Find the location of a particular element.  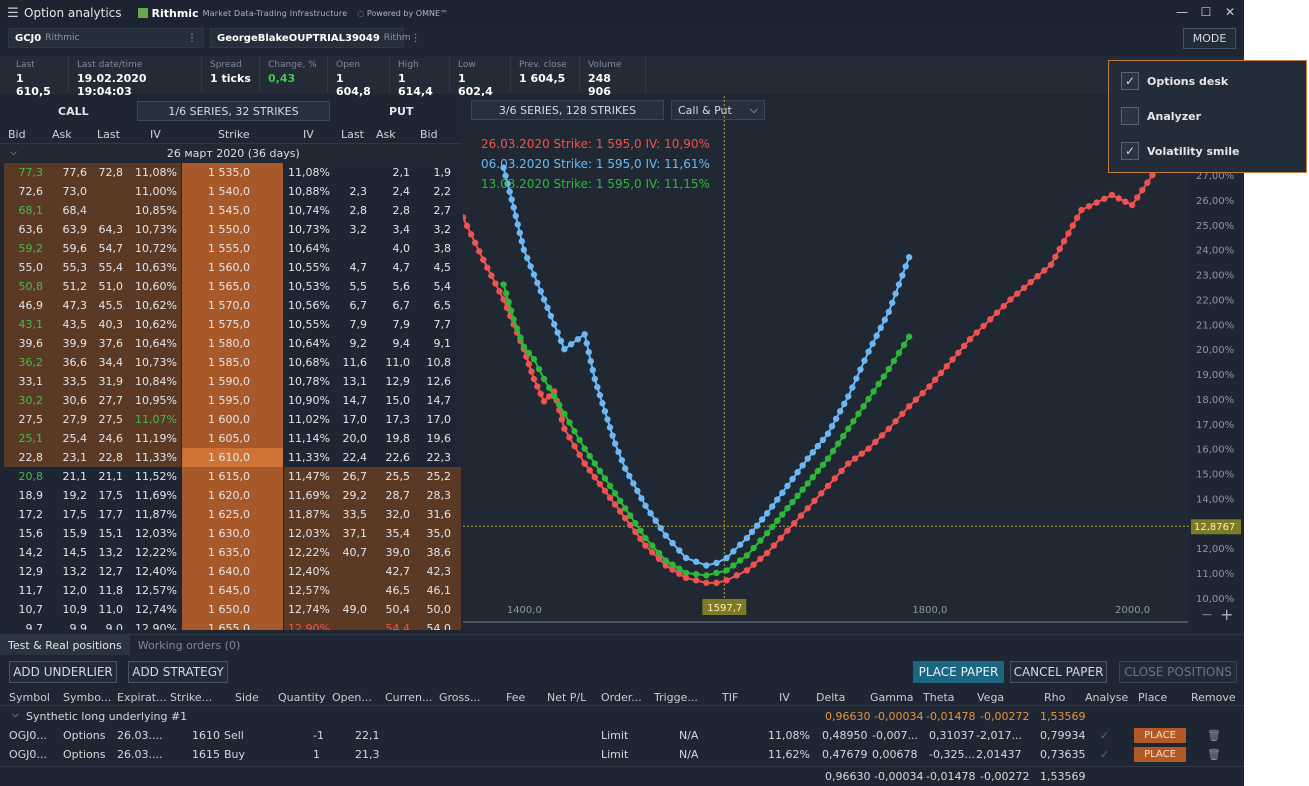

view-select: Call & Put ⌵ is located at coordinates (718, 110).